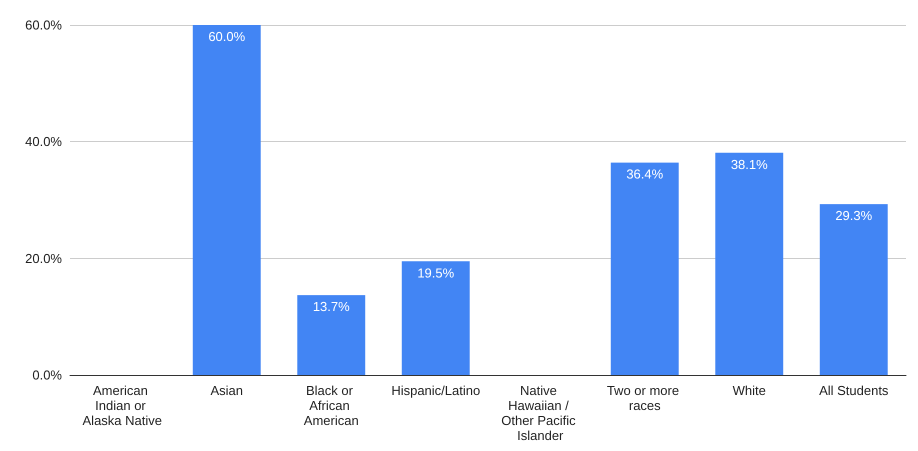 The image size is (918, 451). I want to click on x-tick-label: White, so click(749, 390).